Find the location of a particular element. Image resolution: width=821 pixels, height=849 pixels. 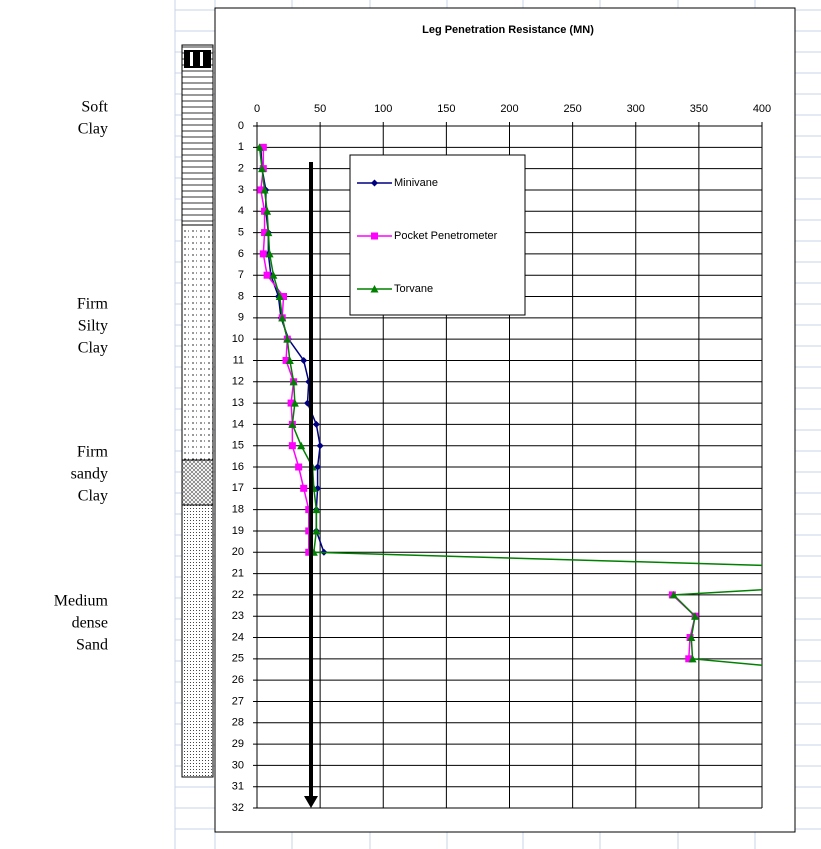

y-tick-label: 17 is located at coordinates (238, 488).